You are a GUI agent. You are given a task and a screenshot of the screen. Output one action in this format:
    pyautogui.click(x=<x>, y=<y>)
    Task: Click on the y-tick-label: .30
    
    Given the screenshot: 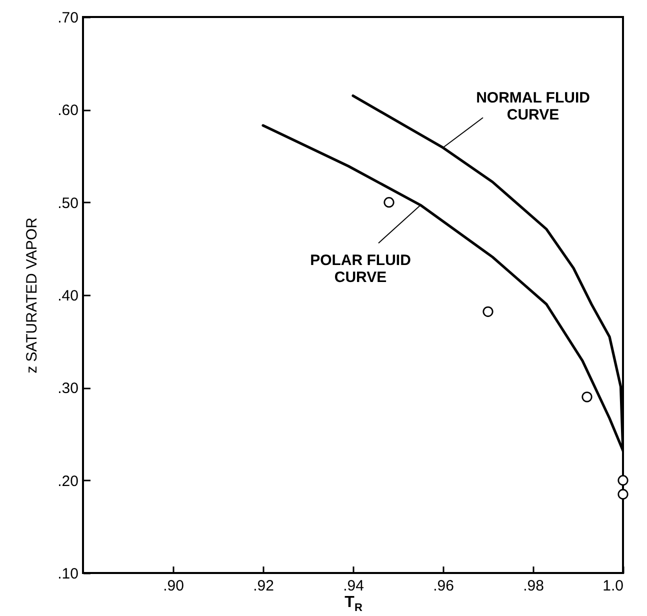 What is the action you would take?
    pyautogui.click(x=68, y=389)
    